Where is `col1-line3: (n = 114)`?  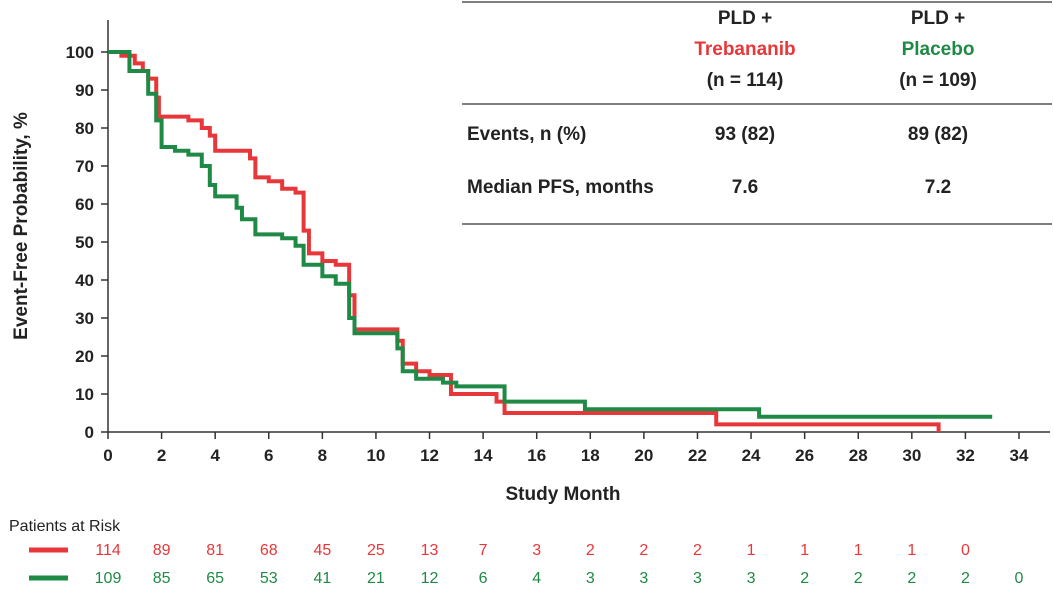 col1-line3: (n = 114) is located at coordinates (745, 80).